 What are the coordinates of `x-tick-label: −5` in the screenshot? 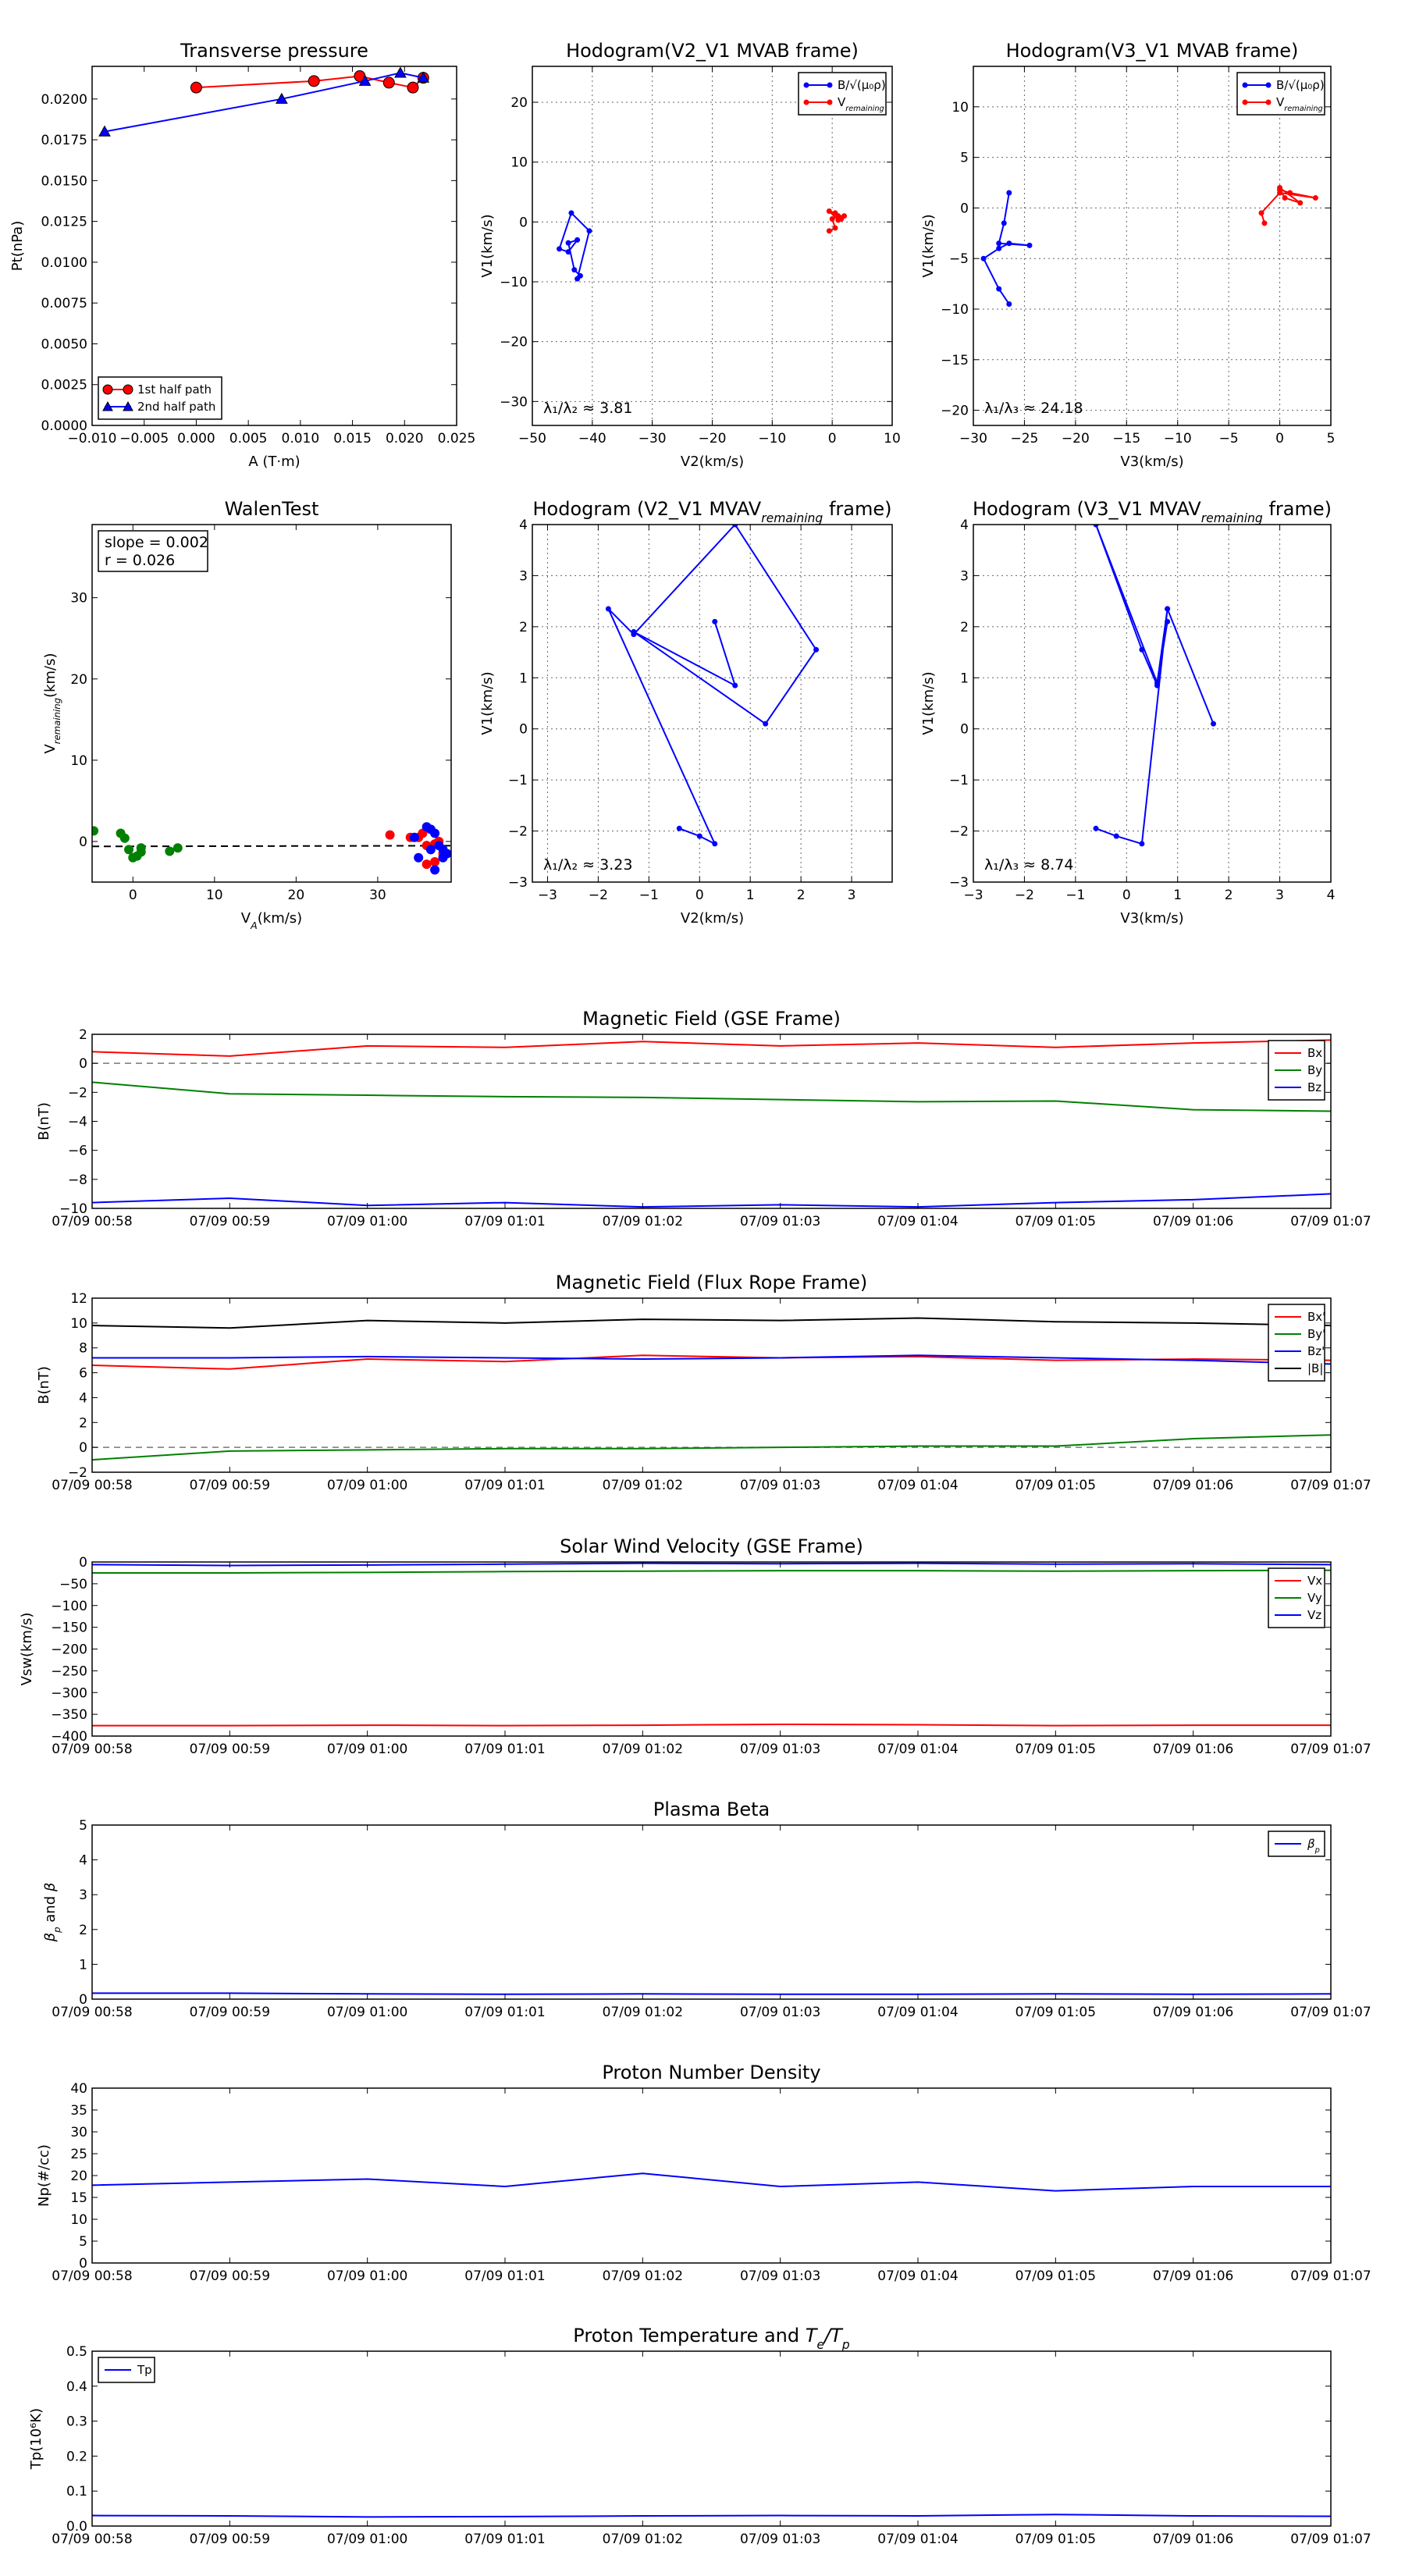 It's located at (1229, 439).